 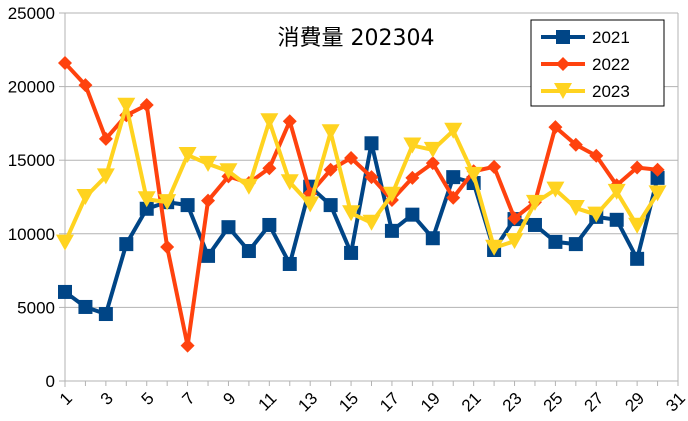 What do you see at coordinates (611, 37) in the screenshot?
I see `legend-label: 2021` at bounding box center [611, 37].